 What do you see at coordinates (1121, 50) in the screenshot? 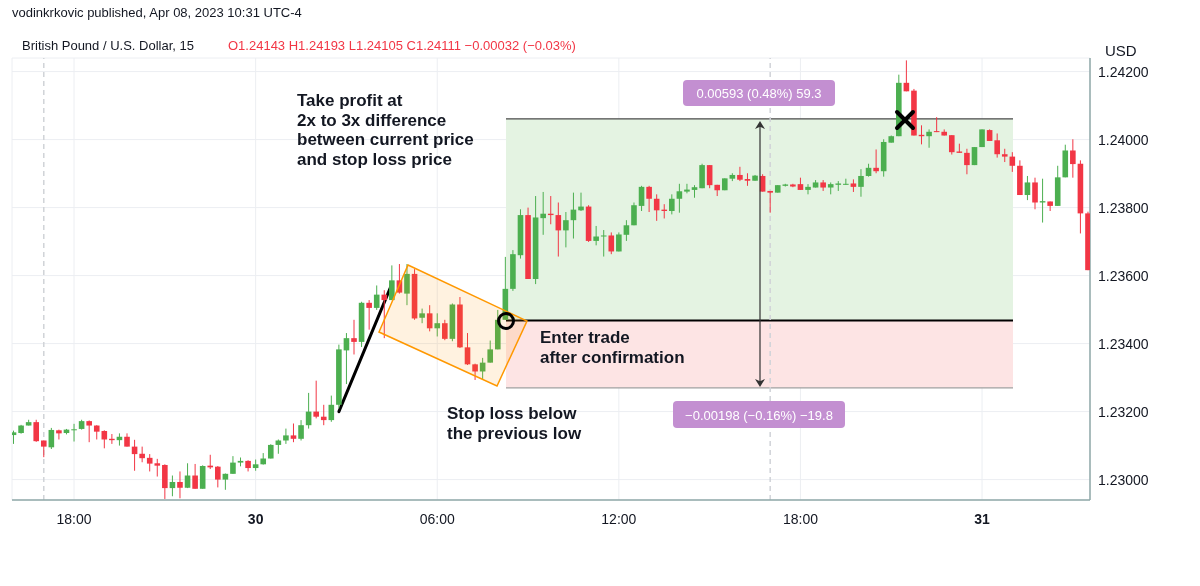
I see `y-axis-title: USD` at bounding box center [1121, 50].